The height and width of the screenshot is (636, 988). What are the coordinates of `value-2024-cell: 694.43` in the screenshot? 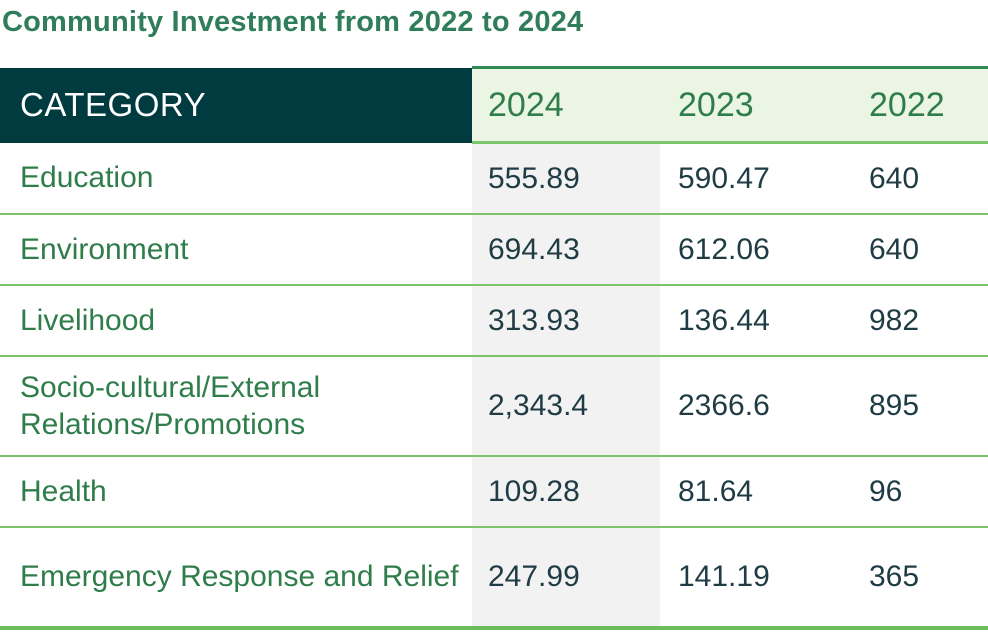 It's located at (566, 250).